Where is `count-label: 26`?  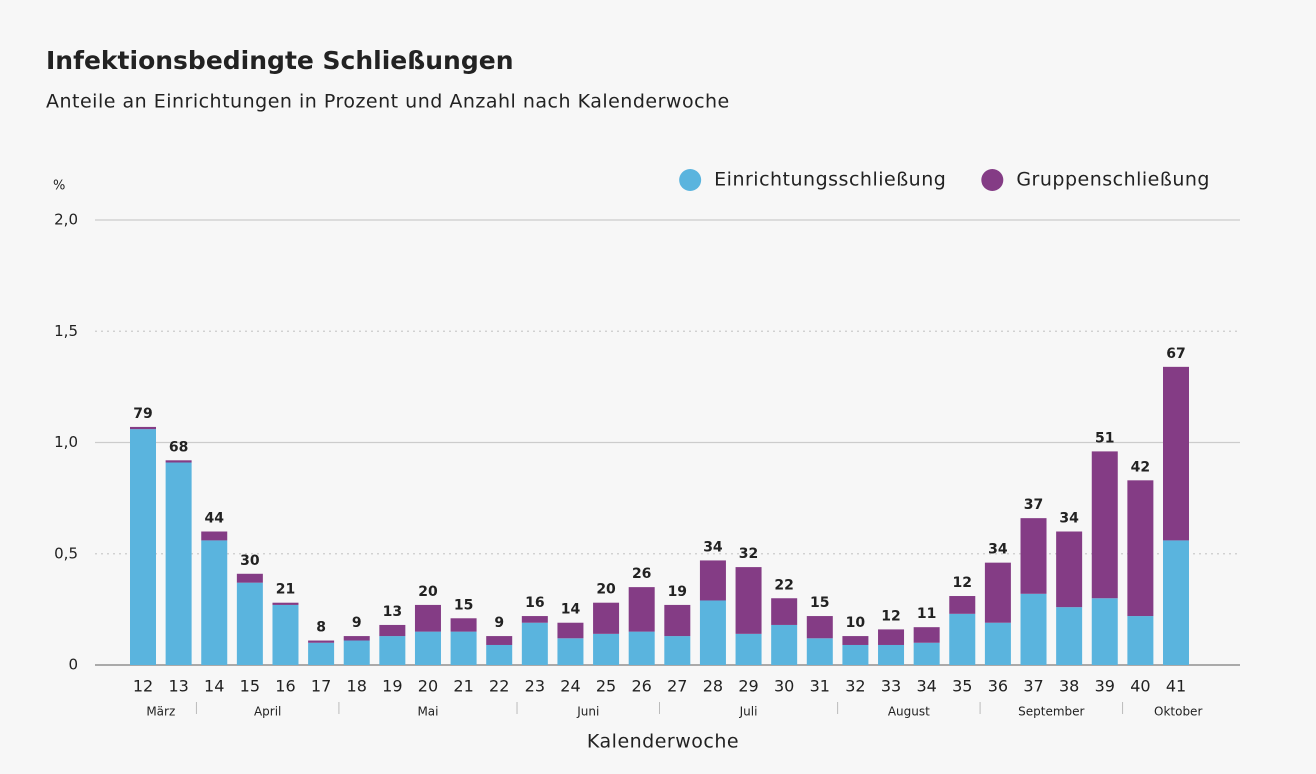
count-label: 26 is located at coordinates (641, 574).